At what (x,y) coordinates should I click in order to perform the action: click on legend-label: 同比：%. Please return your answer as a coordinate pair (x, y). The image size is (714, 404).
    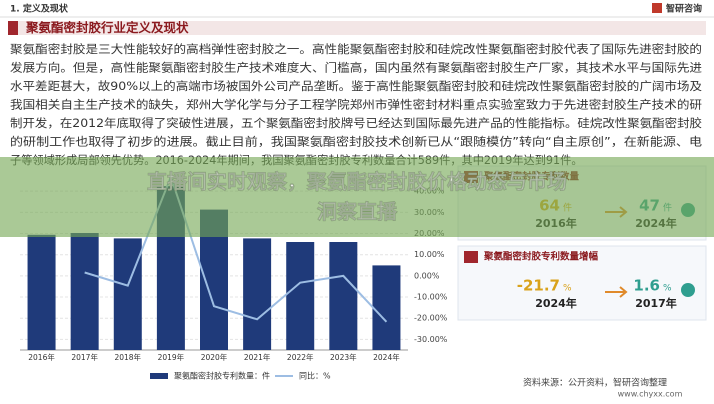
    Looking at the image, I should click on (315, 376).